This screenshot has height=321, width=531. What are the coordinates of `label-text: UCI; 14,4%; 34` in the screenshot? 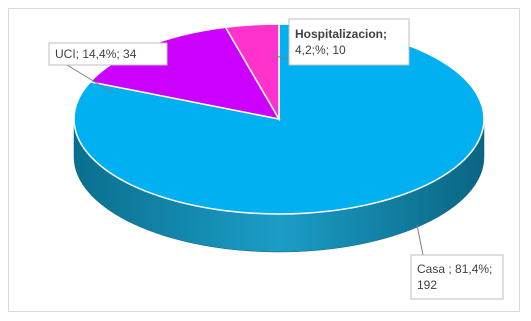 It's located at (96, 54).